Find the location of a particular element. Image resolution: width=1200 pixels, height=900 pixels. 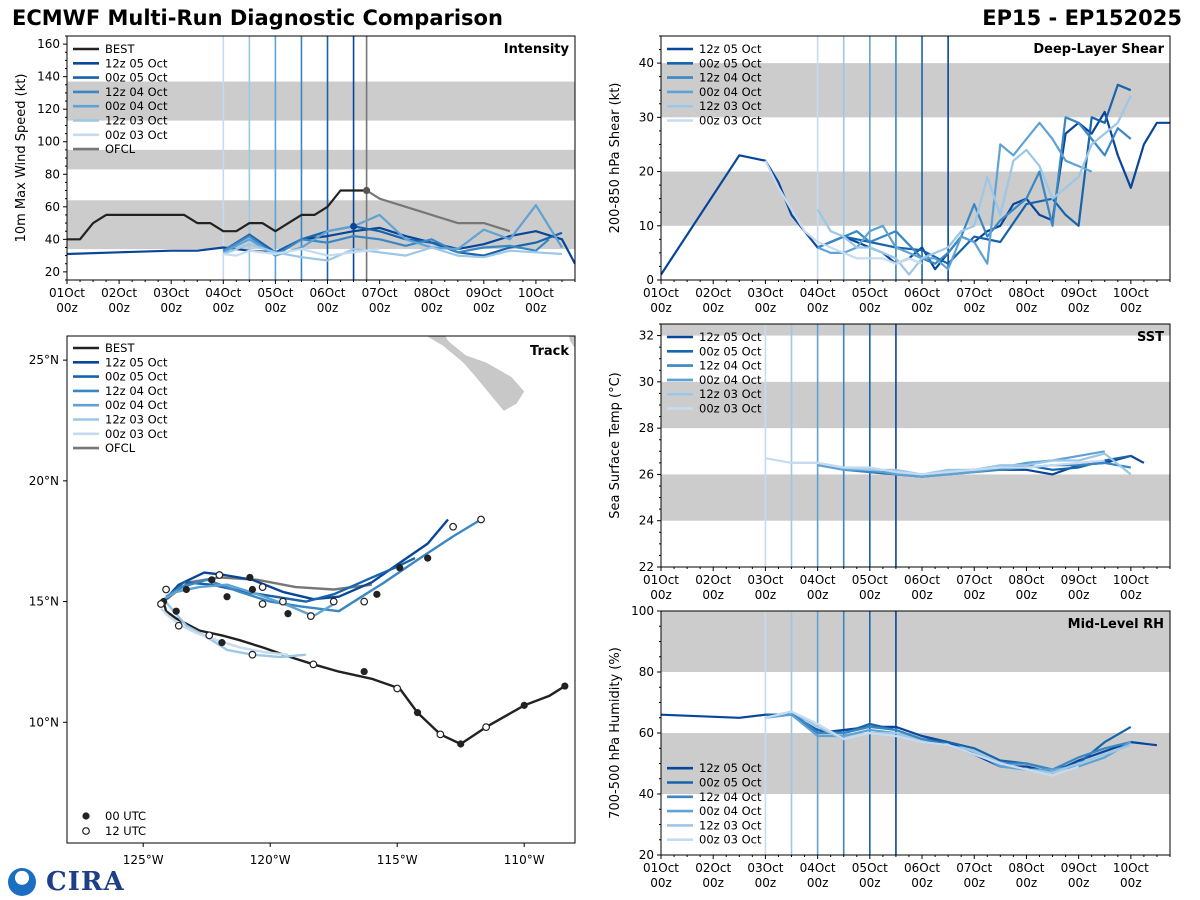

sst-y-tick-label: 22 is located at coordinates (646, 567).